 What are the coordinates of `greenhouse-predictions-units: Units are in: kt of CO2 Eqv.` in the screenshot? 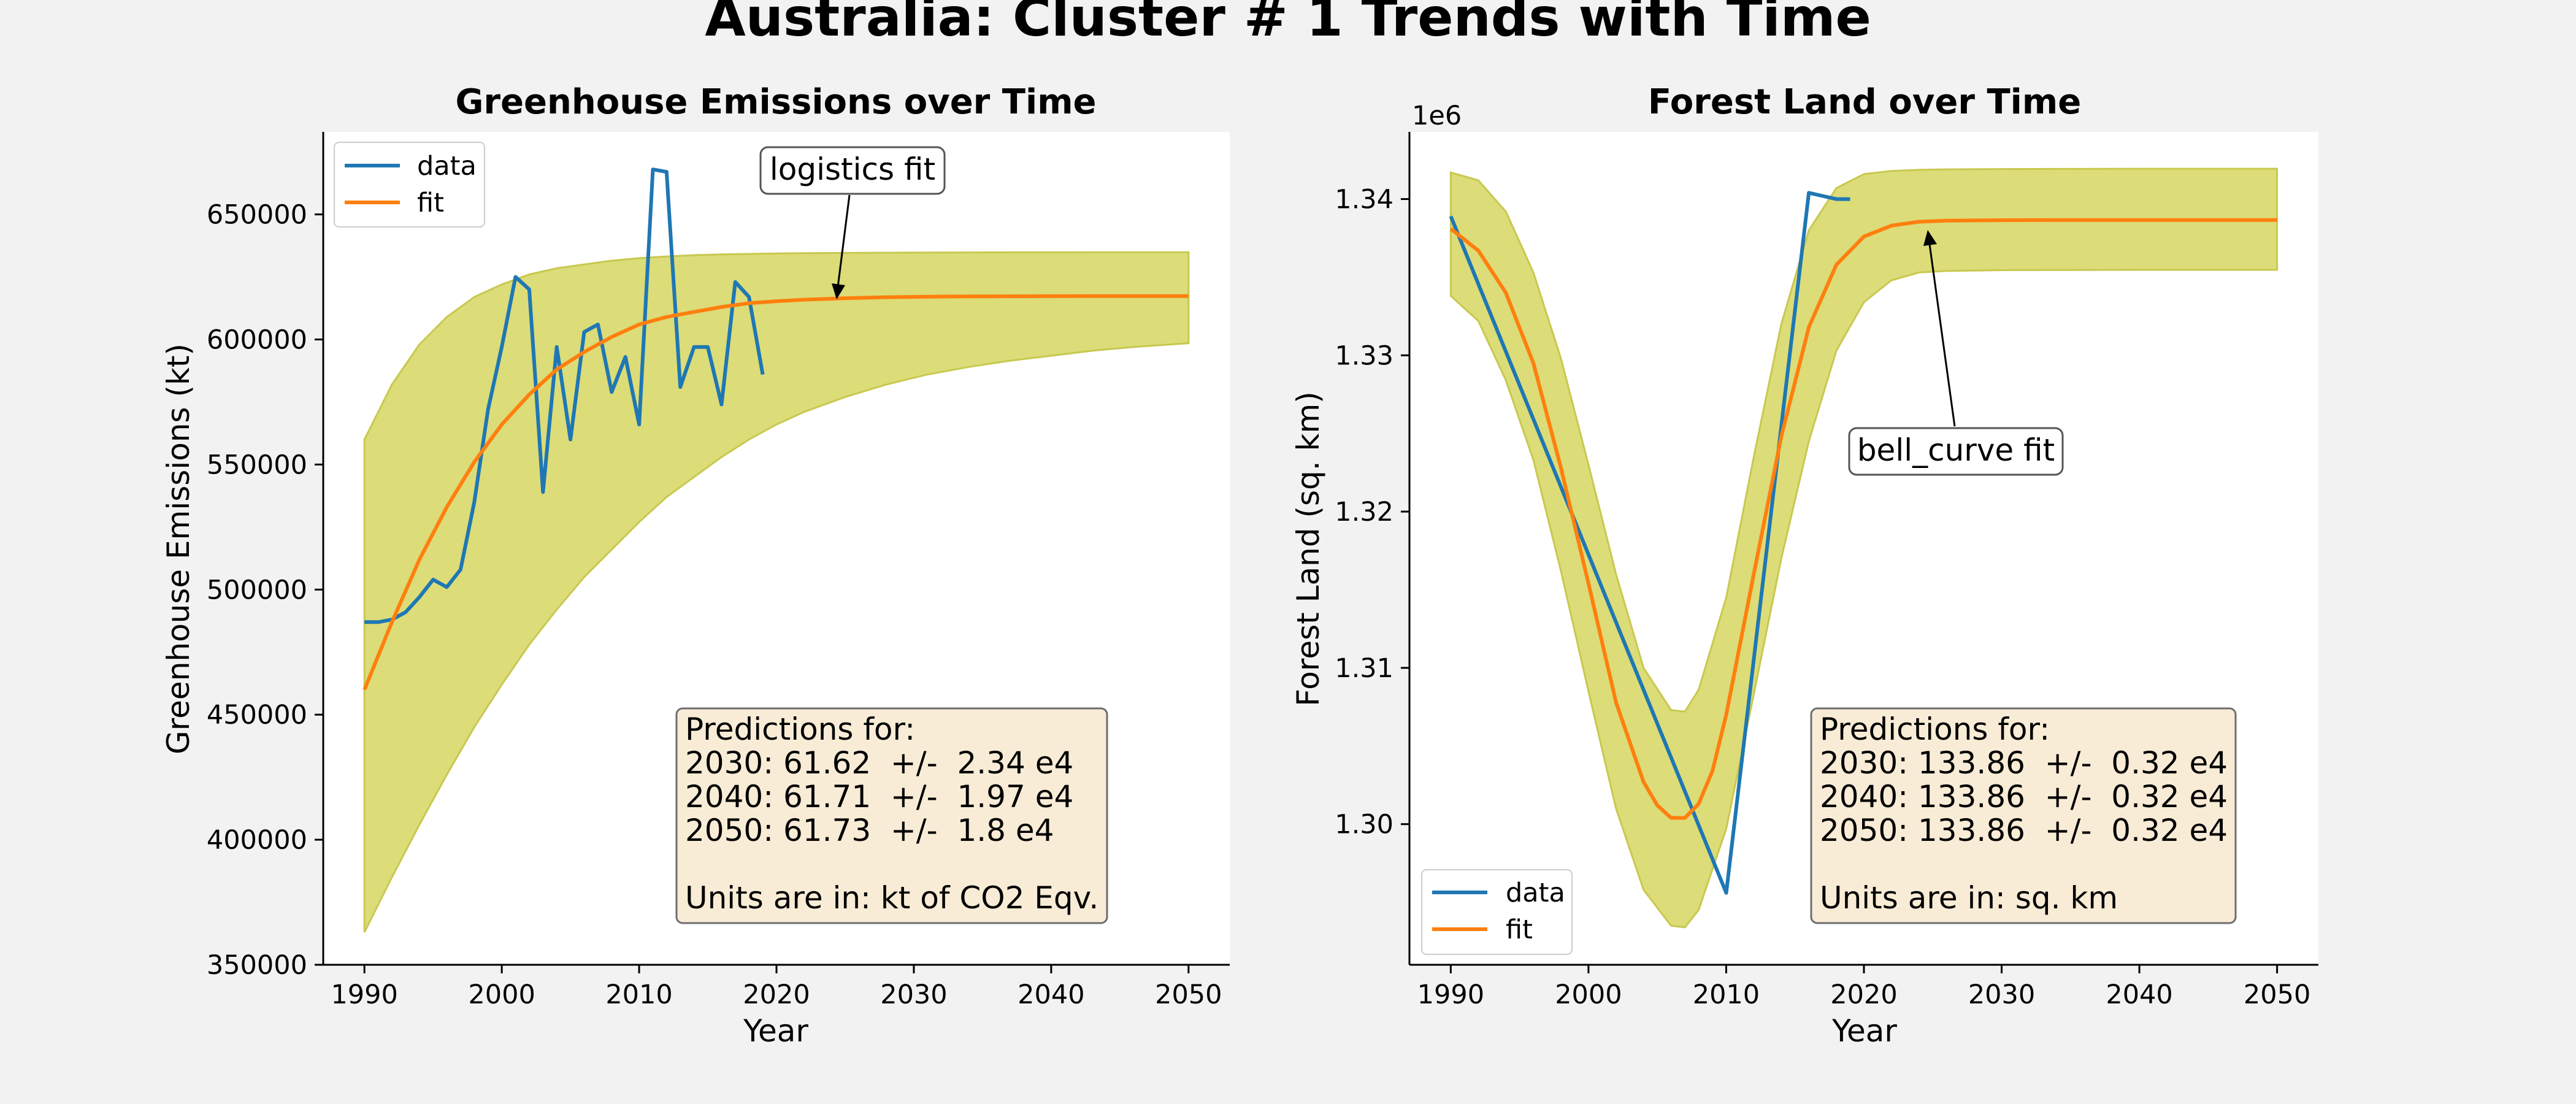 It's located at (891, 898).